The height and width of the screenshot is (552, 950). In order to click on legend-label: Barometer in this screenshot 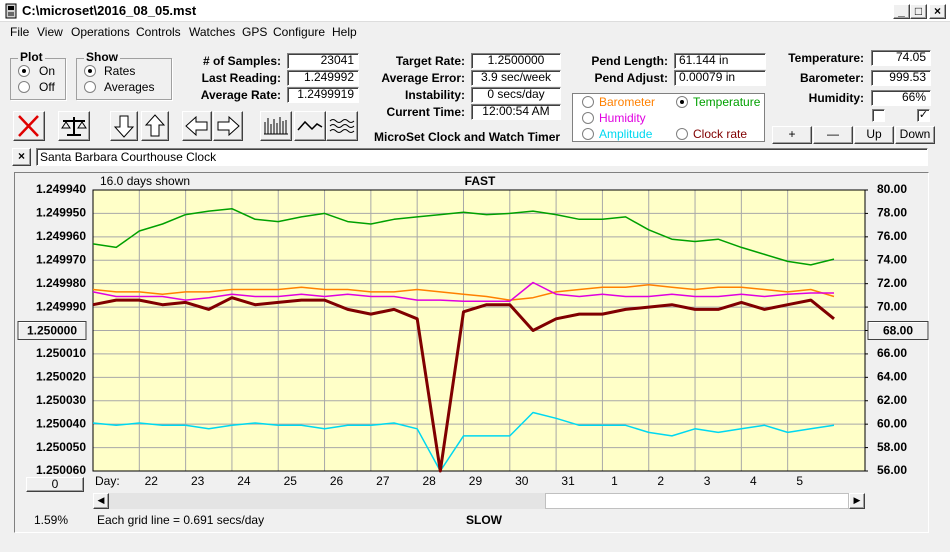, I will do `click(627, 102)`.